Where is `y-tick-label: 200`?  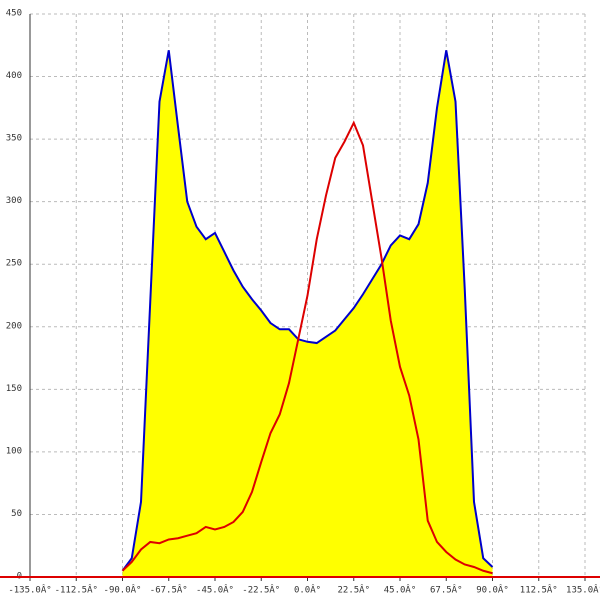 y-tick-label: 200 is located at coordinates (14, 326).